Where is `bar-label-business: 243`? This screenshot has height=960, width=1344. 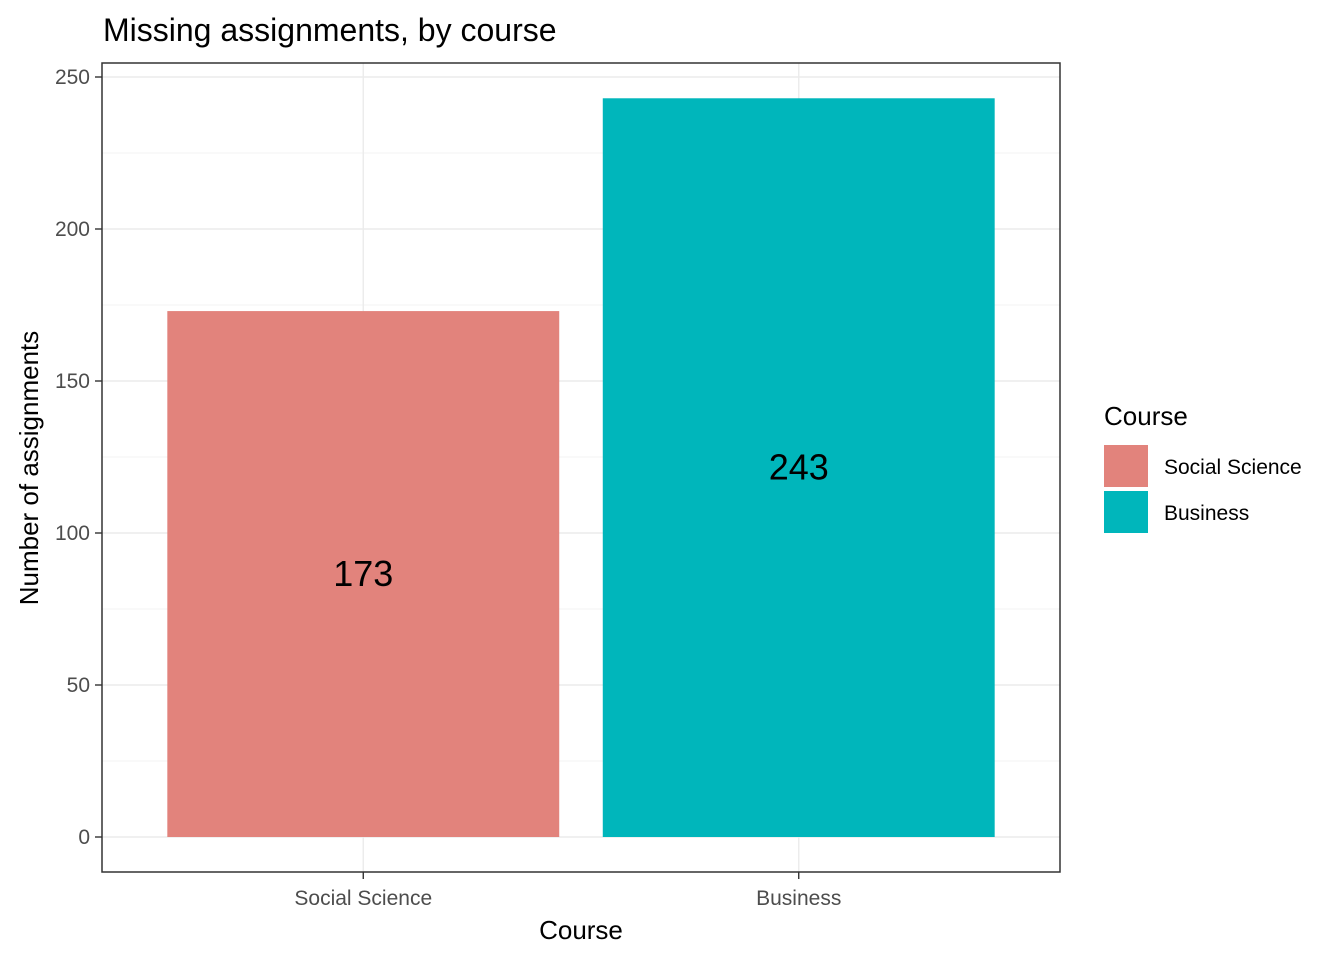
bar-label-business: 243 is located at coordinates (799, 467).